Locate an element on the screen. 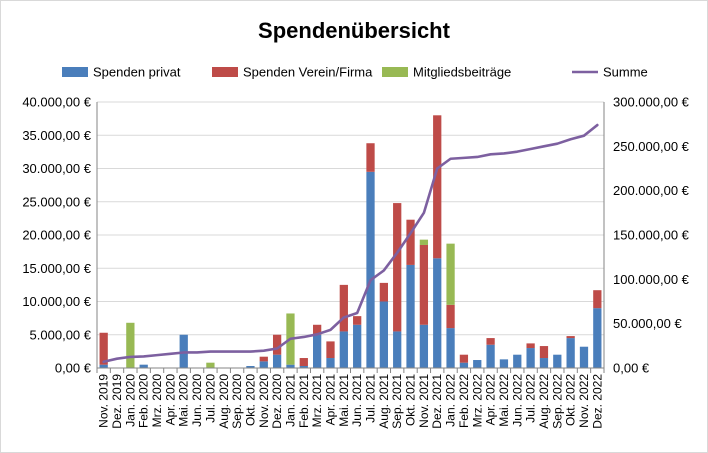 This screenshot has height=453, width=708. x-tick-label: Jul. 2022 is located at coordinates (531, 398).